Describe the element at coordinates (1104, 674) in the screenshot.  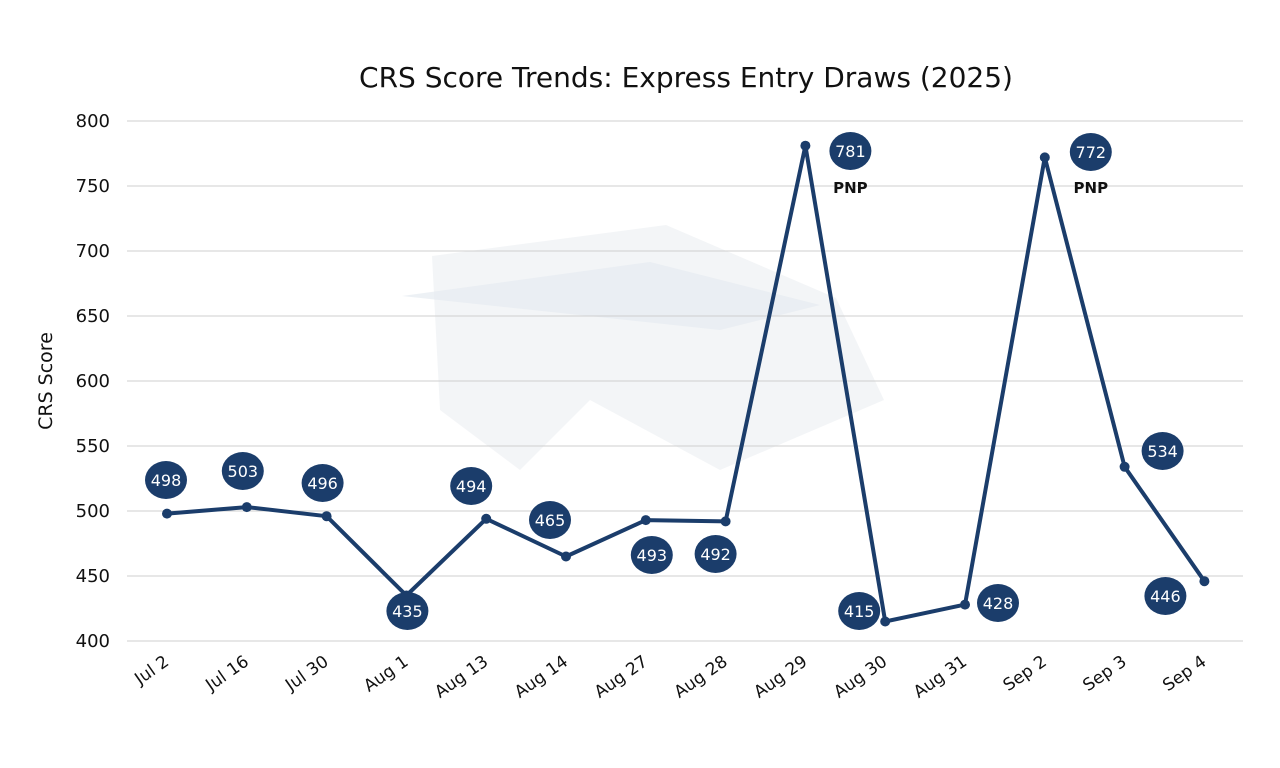
I see `x-tick-label: Sep 3` at that location.